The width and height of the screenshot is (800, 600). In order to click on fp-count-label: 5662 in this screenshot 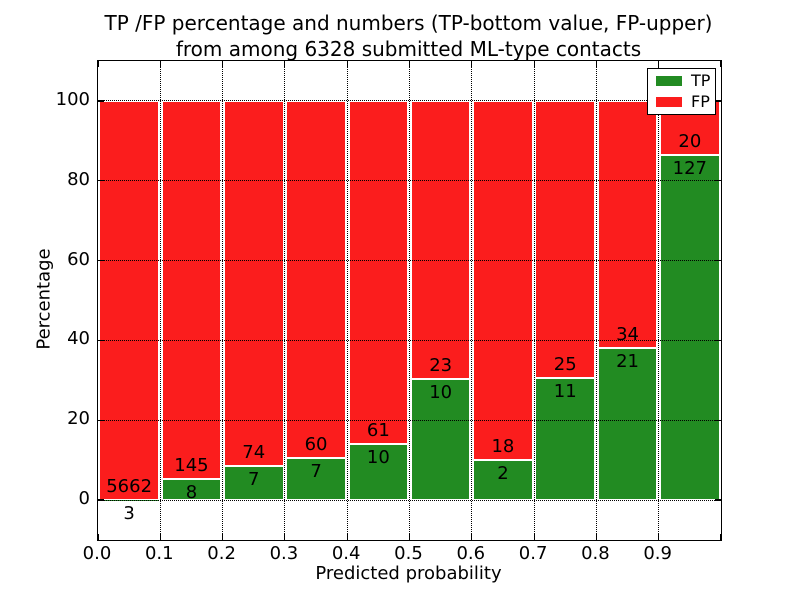, I will do `click(129, 486)`.